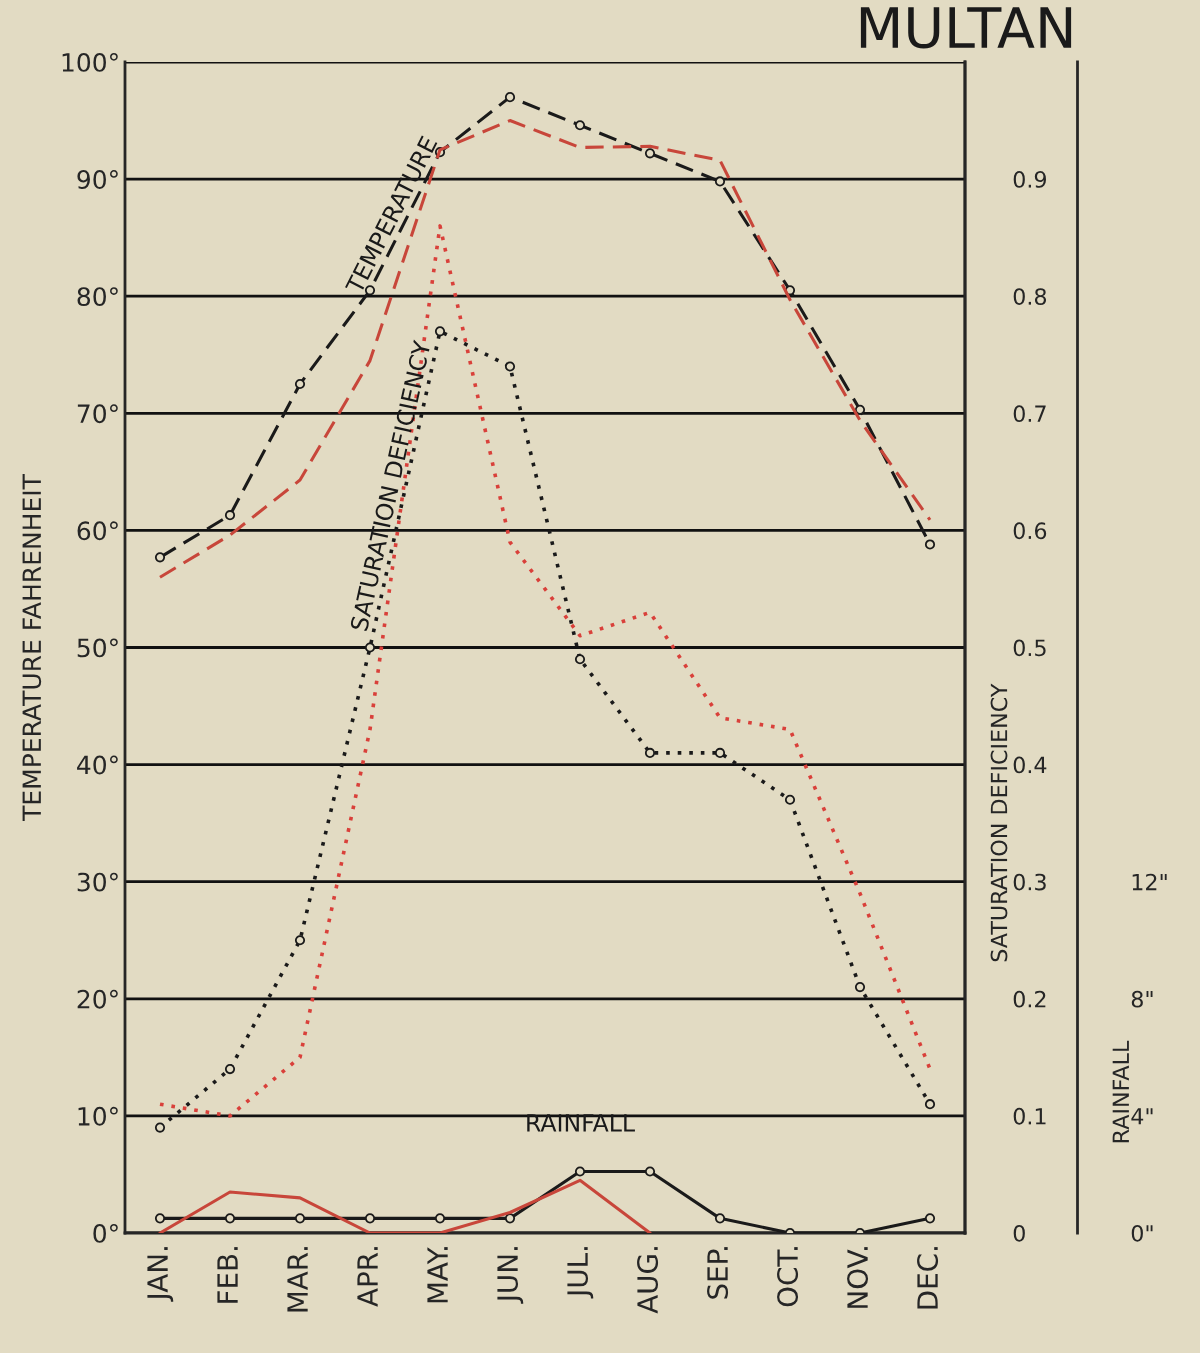 The height and width of the screenshot is (1353, 1200). Describe the element at coordinates (98, 1116) in the screenshot. I see `y-tick-label: 10°` at that location.